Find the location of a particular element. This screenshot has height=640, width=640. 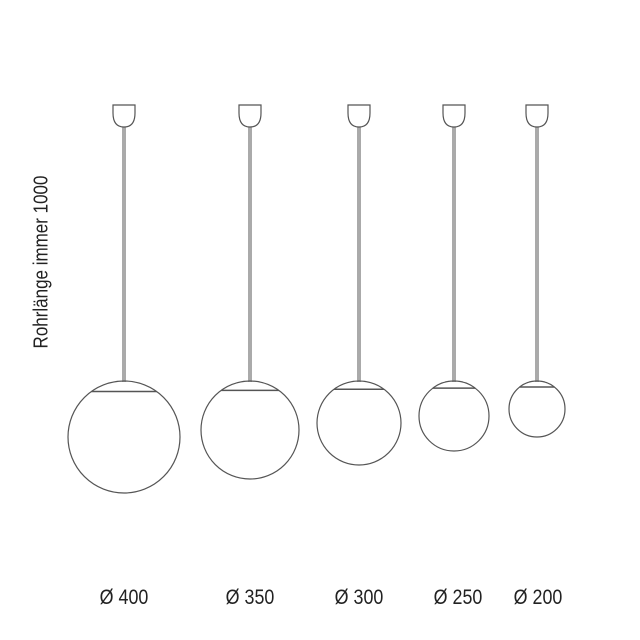

diameter-label-350: Ø 350 is located at coordinates (250, 597).